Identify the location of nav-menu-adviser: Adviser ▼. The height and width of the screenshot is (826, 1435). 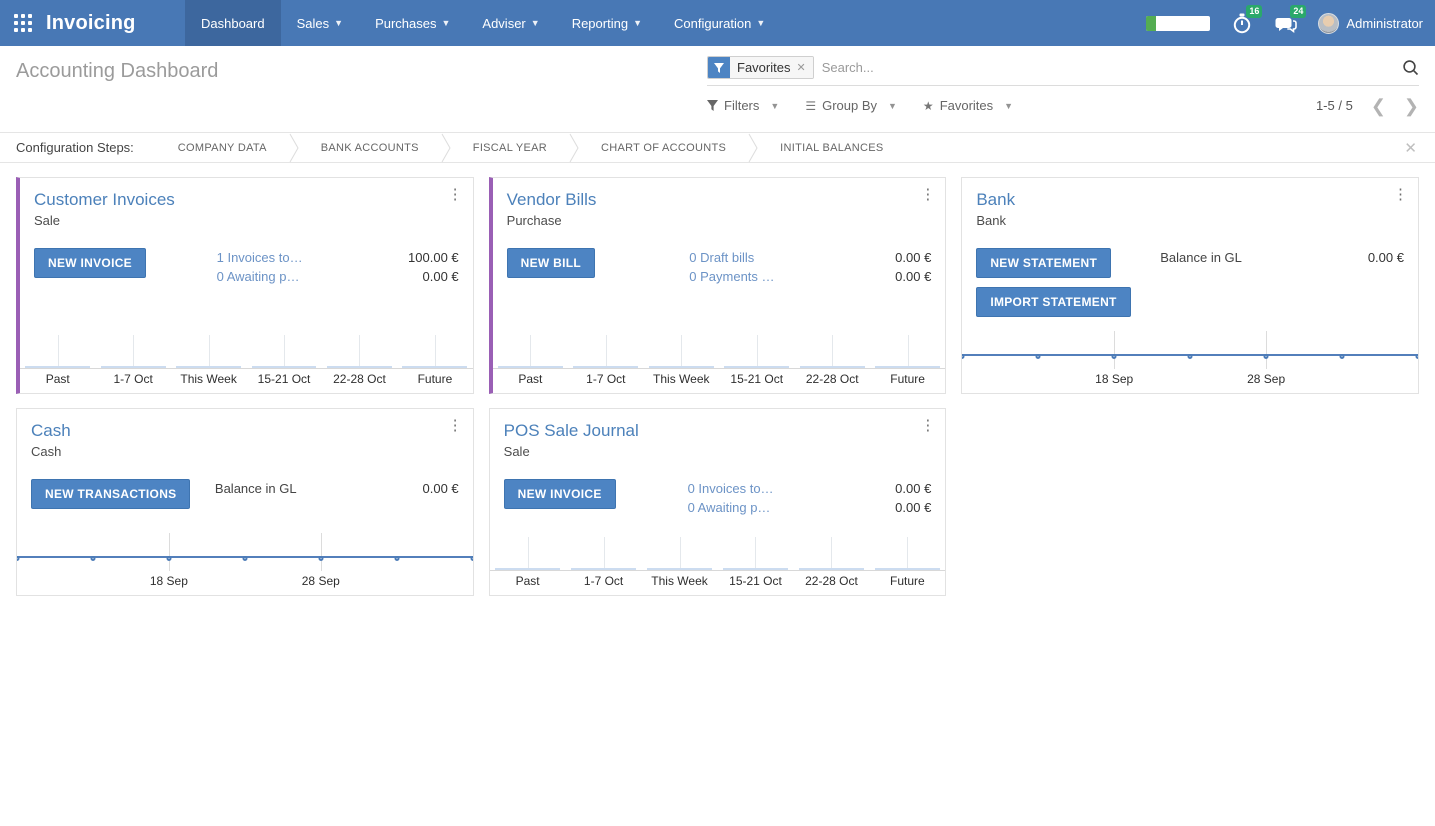
(510, 23).